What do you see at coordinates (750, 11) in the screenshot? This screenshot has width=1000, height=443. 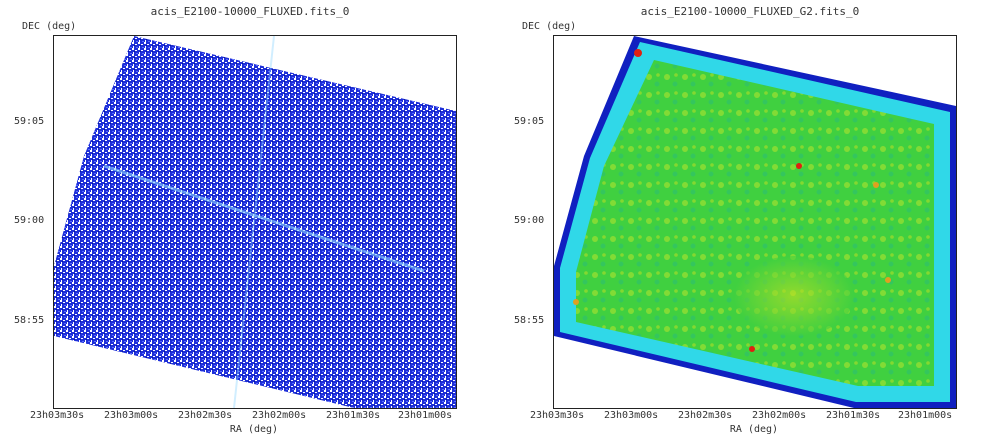 I see `image-title: acis_E2100-10000_FLUXED_G2.fits_0` at bounding box center [750, 11].